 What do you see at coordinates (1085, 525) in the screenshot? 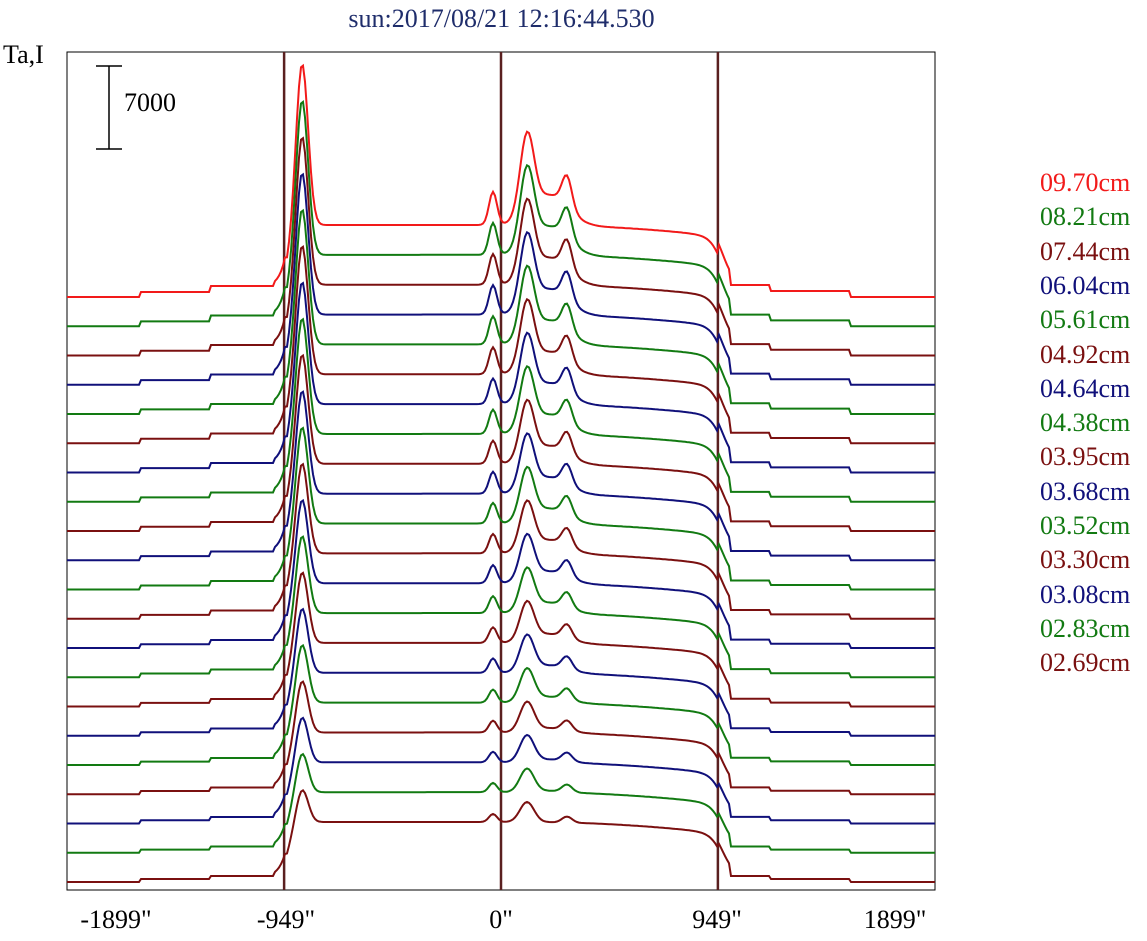
I see `legend-item: 03.52cm` at bounding box center [1085, 525].